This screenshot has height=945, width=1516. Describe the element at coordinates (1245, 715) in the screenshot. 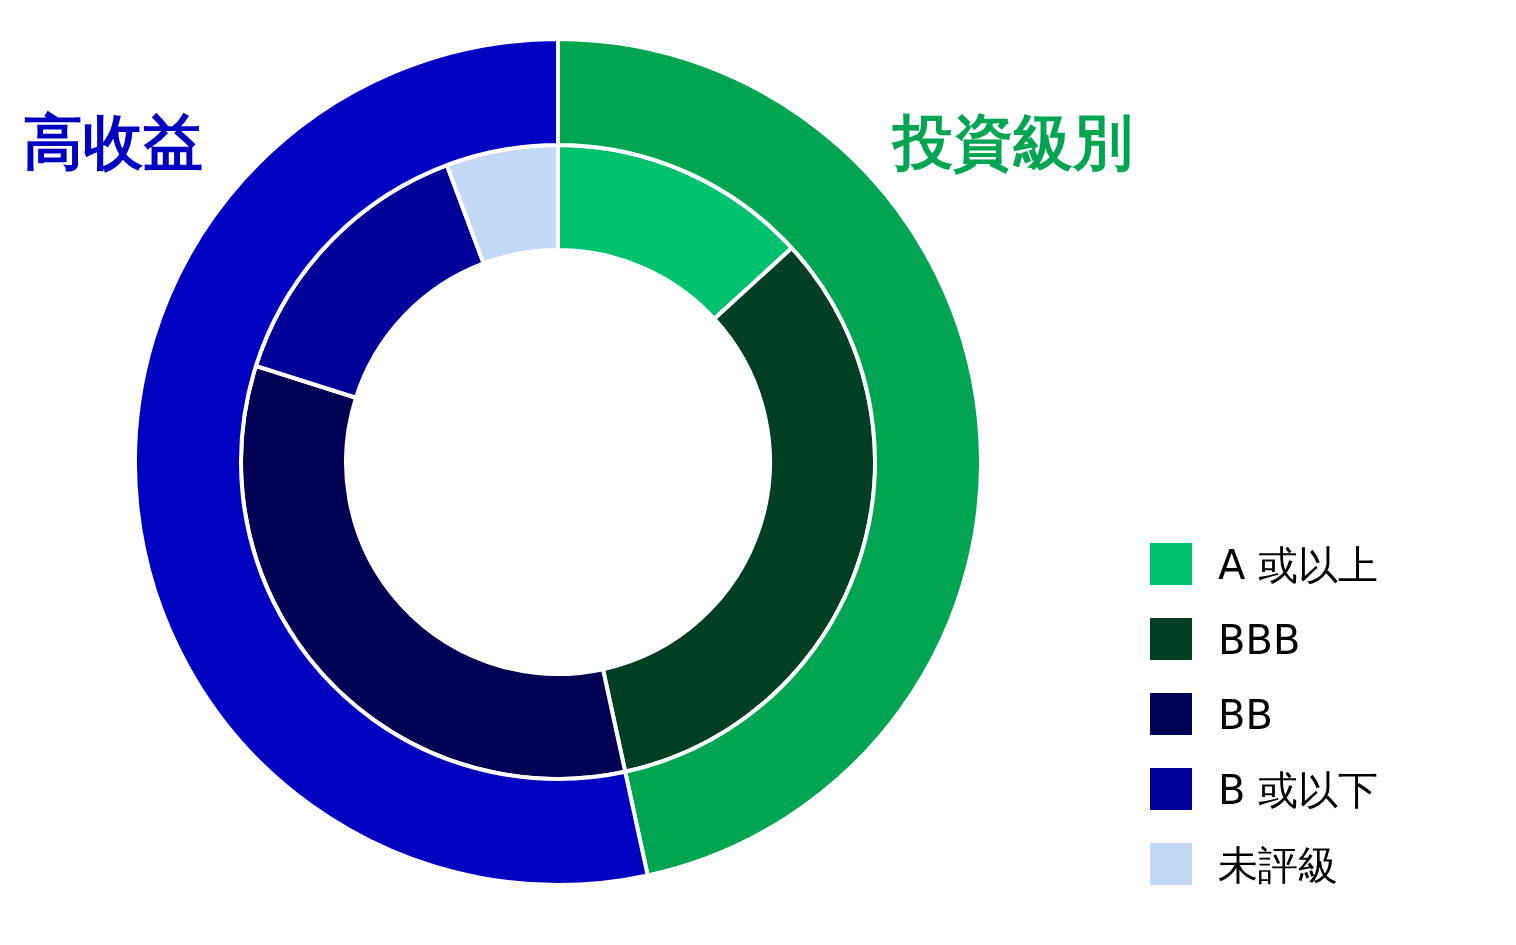

I see `legend-label: BB` at that location.